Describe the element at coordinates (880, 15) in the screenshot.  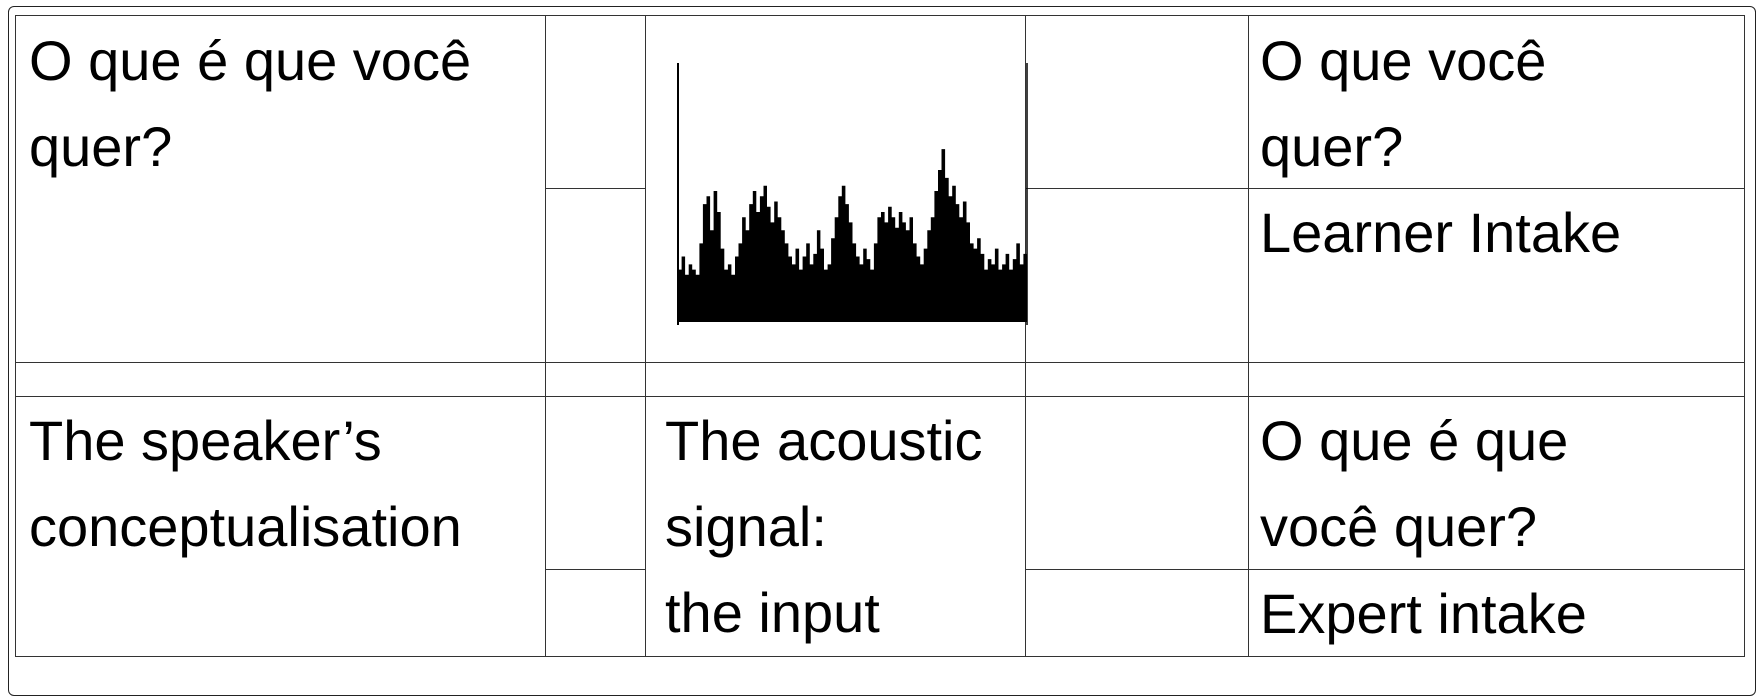
I see `table-border-top` at that location.